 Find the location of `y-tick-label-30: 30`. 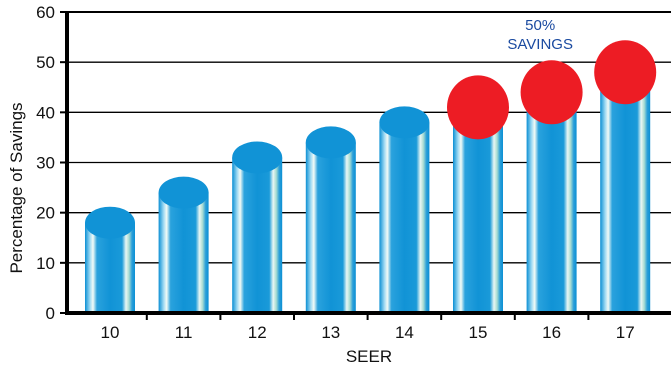

y-tick-label-30: 30 is located at coordinates (45, 163).